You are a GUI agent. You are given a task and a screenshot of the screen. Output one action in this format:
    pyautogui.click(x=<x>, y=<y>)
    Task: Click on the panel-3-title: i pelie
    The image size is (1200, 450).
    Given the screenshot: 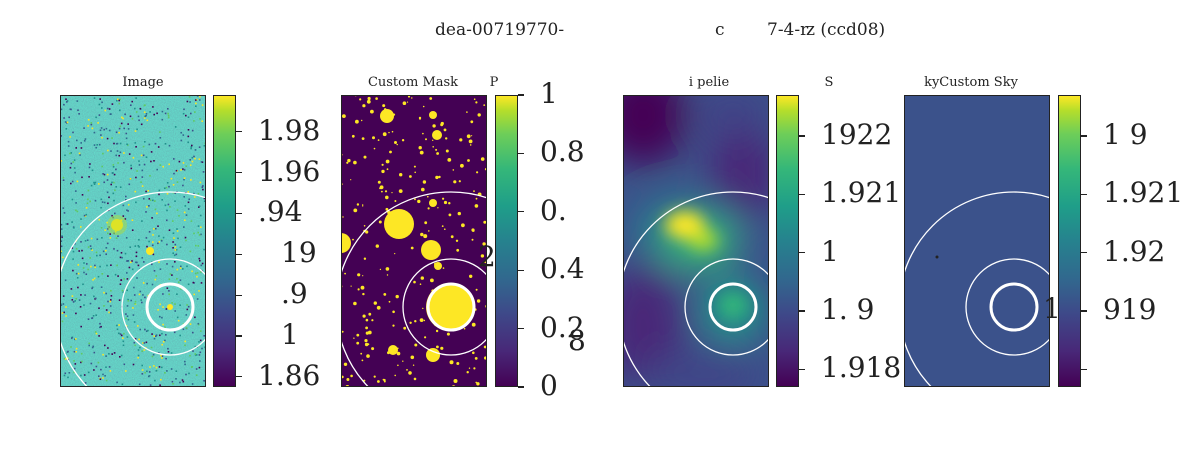 What is the action you would take?
    pyautogui.click(x=709, y=82)
    